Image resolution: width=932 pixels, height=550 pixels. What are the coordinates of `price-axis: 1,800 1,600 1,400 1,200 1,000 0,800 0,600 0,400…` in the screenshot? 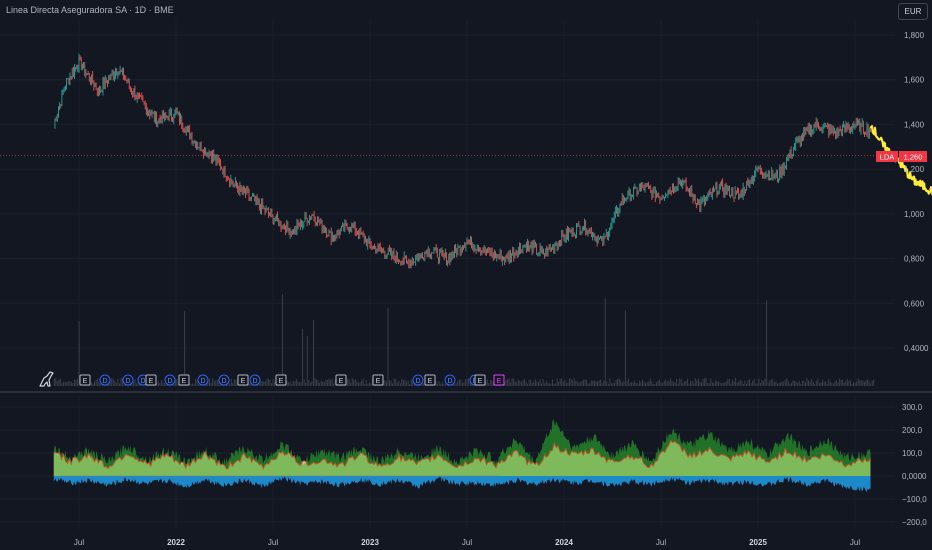 It's located at (916, 192).